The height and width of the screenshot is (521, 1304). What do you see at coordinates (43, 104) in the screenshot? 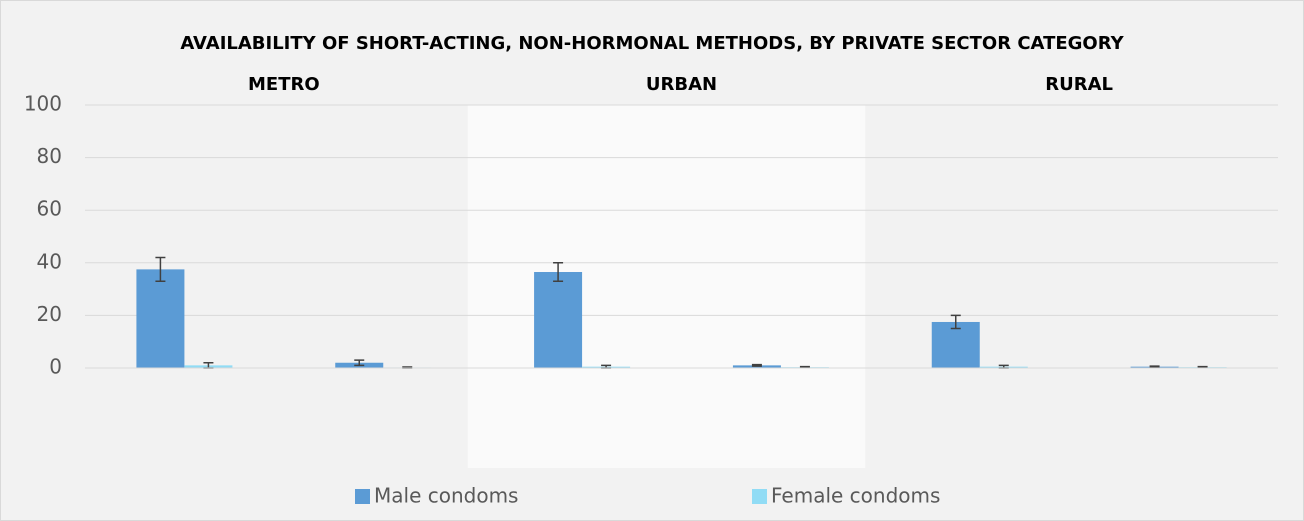
I see `y-tick-label: 100` at bounding box center [43, 104].